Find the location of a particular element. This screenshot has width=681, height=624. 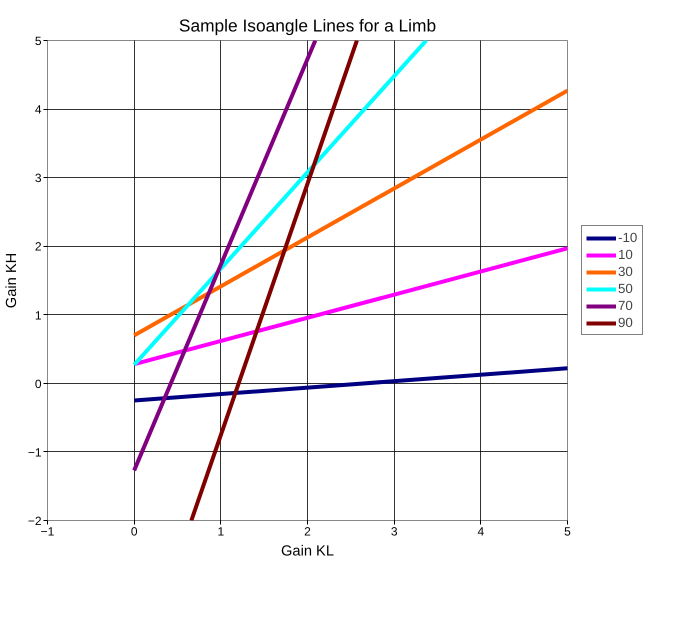

y-axis-title: Gain KH is located at coordinates (12, 280).